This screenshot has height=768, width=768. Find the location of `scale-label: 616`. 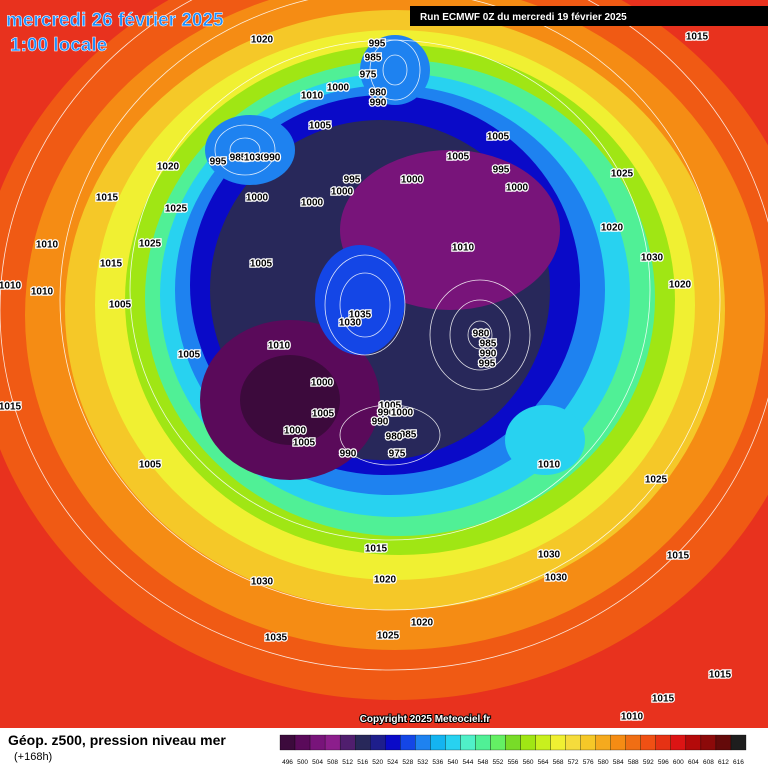

scale-label: 616 is located at coordinates (738, 762).